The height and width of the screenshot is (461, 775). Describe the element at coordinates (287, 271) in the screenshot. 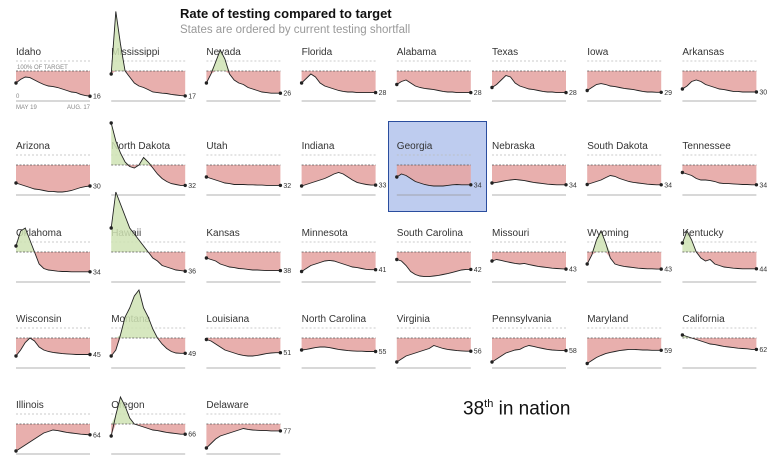

I see `end-value-label: 38` at that location.